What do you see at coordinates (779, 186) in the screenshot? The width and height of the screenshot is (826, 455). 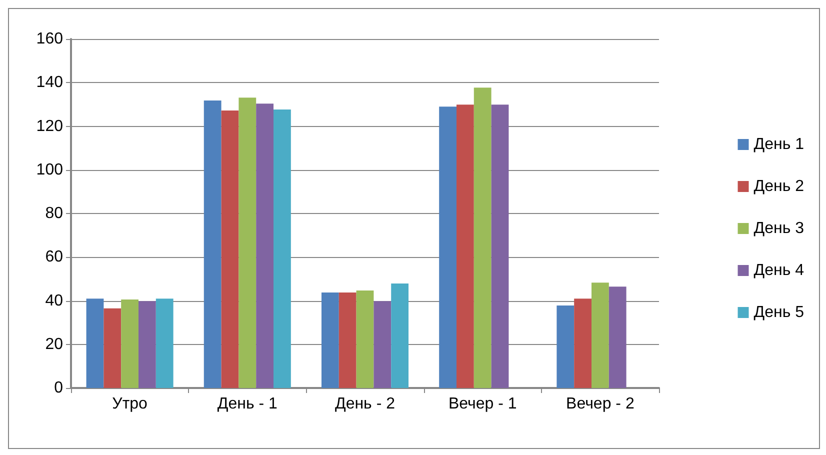 I see `legend-label: День 2` at bounding box center [779, 186].